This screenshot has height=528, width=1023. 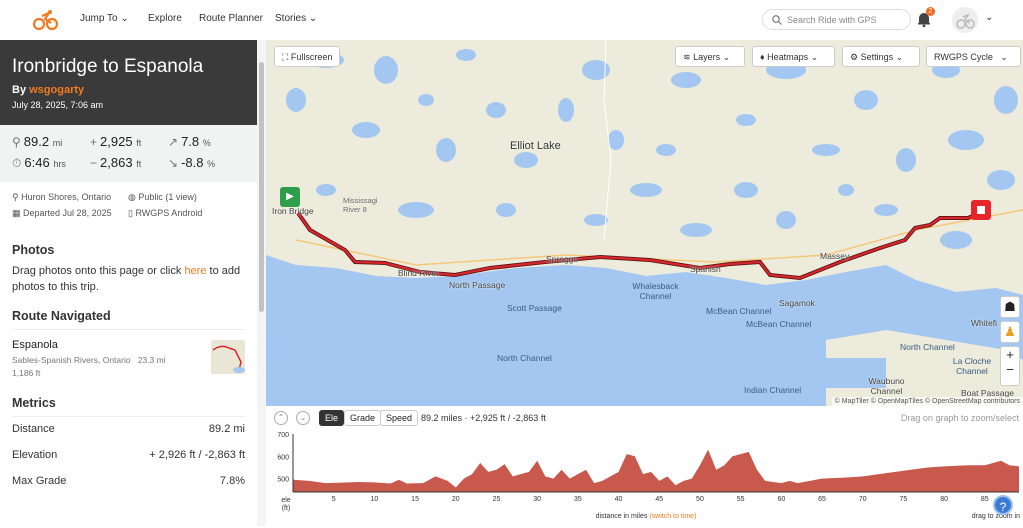 What do you see at coordinates (231, 18) in the screenshot?
I see `nav-route-planner: Route Planner` at bounding box center [231, 18].